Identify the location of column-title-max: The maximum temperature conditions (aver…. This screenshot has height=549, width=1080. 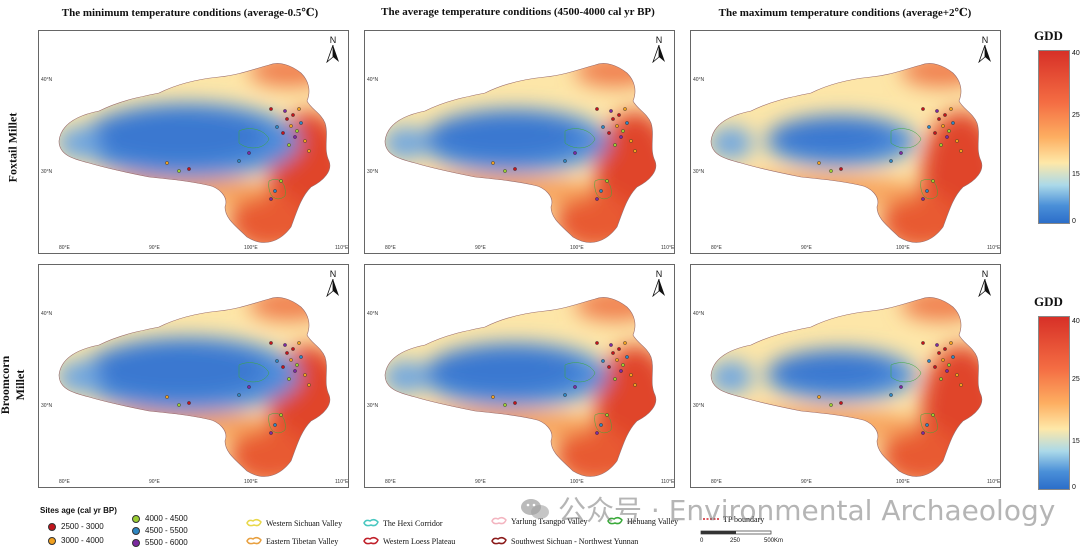
(845, 13).